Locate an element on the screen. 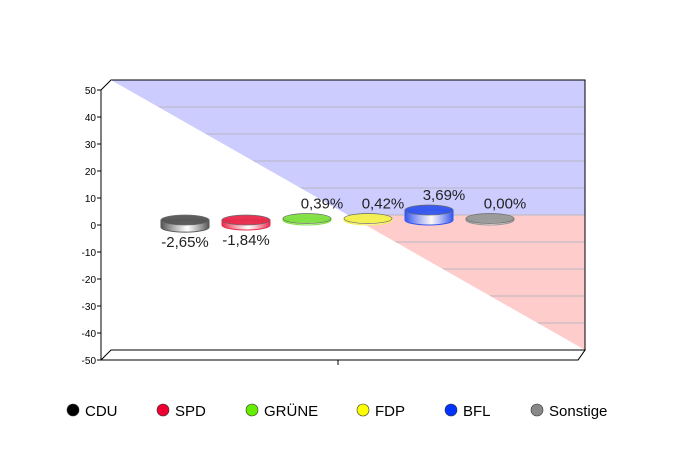 The height and width of the screenshot is (450, 678). data-label: 3,69% is located at coordinates (444, 195).